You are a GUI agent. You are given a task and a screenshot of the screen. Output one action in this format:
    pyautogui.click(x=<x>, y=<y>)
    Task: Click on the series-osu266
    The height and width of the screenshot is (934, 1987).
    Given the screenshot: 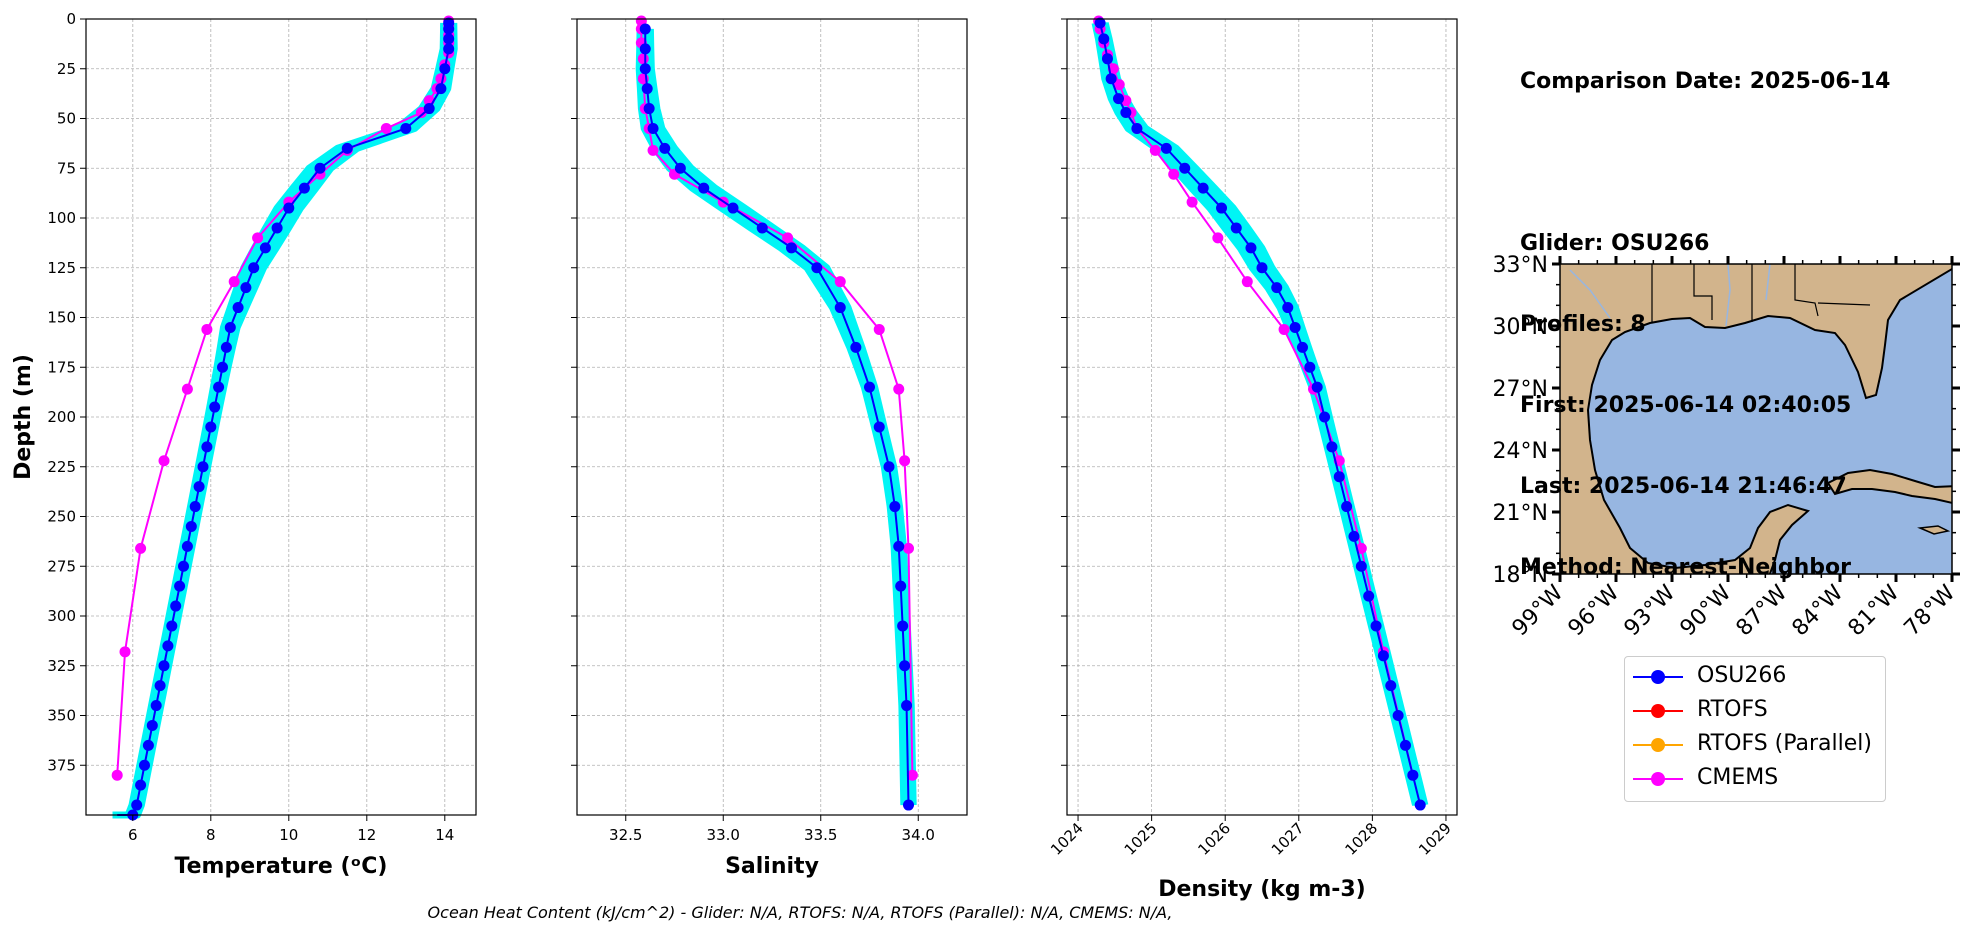 What is the action you would take?
    pyautogui.click(x=1260, y=414)
    